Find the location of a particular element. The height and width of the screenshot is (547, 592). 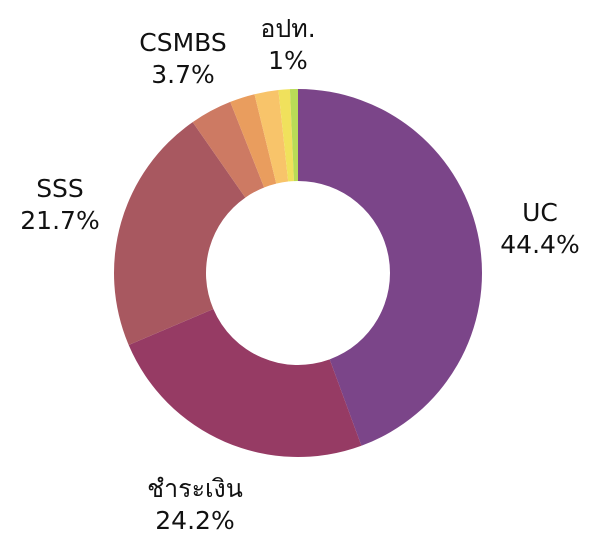

slice-value-label: 24.2% is located at coordinates (194, 520).